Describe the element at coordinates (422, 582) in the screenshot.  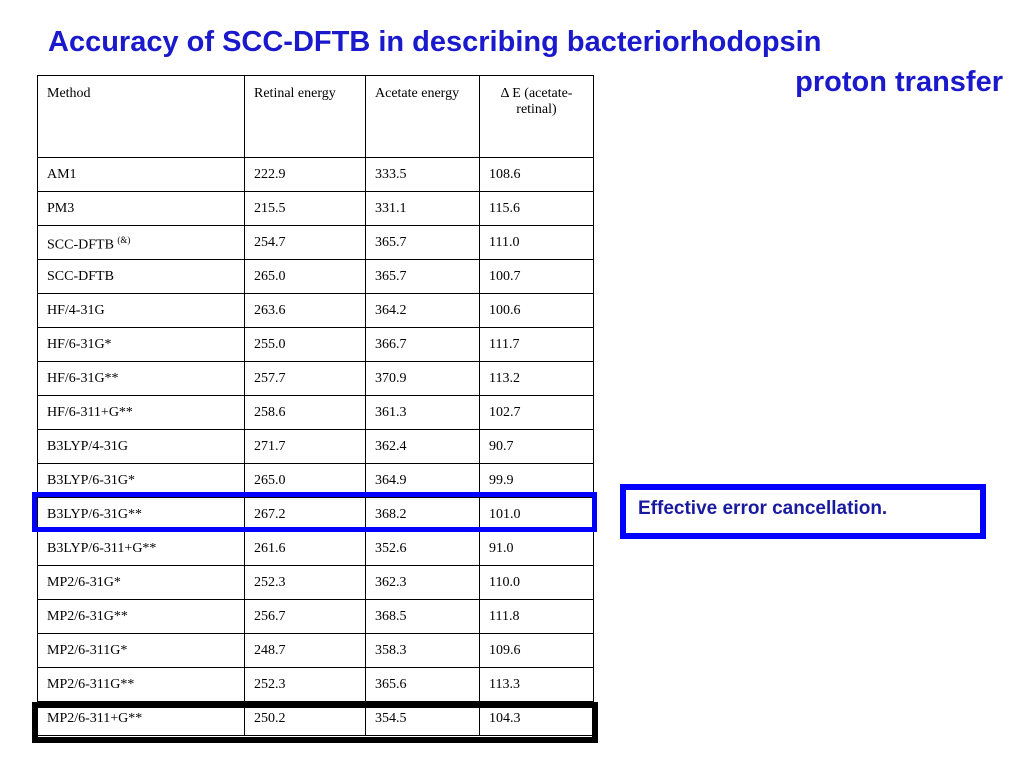
I see `table-cell: 362.3` at that location.